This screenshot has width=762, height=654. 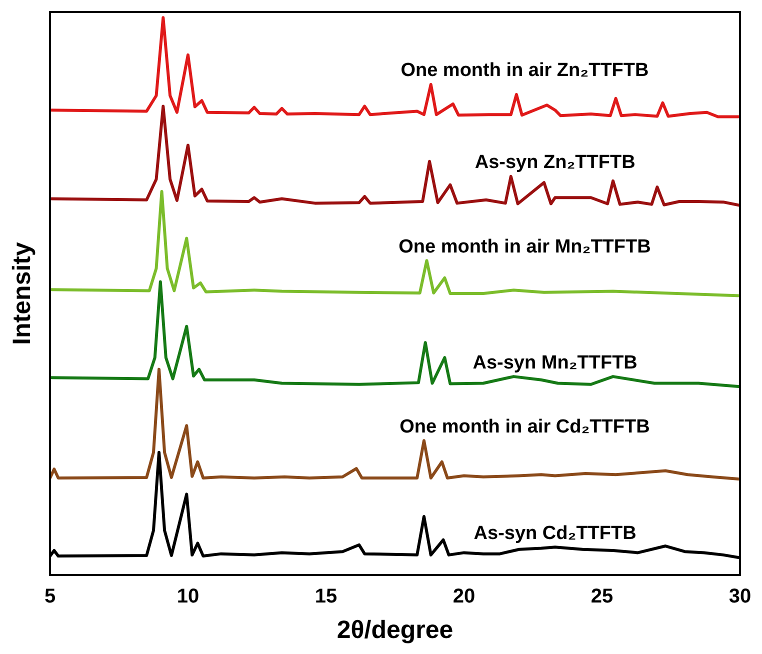 What do you see at coordinates (555, 533) in the screenshot?
I see `series-label: As-syn Cd₂TTFTB` at bounding box center [555, 533].